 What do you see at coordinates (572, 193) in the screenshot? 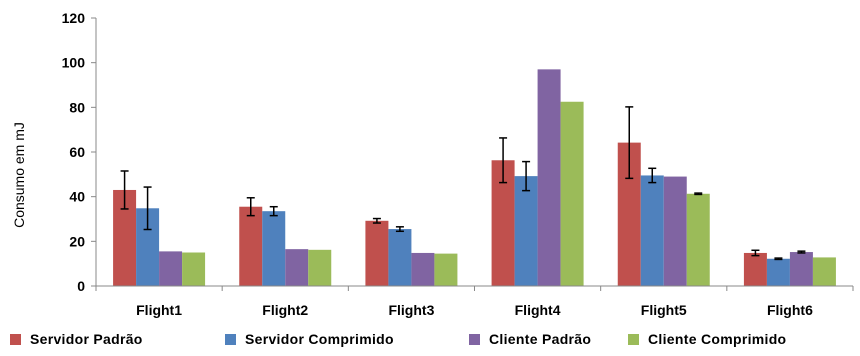
I see `bar-4-flight4` at bounding box center [572, 193].